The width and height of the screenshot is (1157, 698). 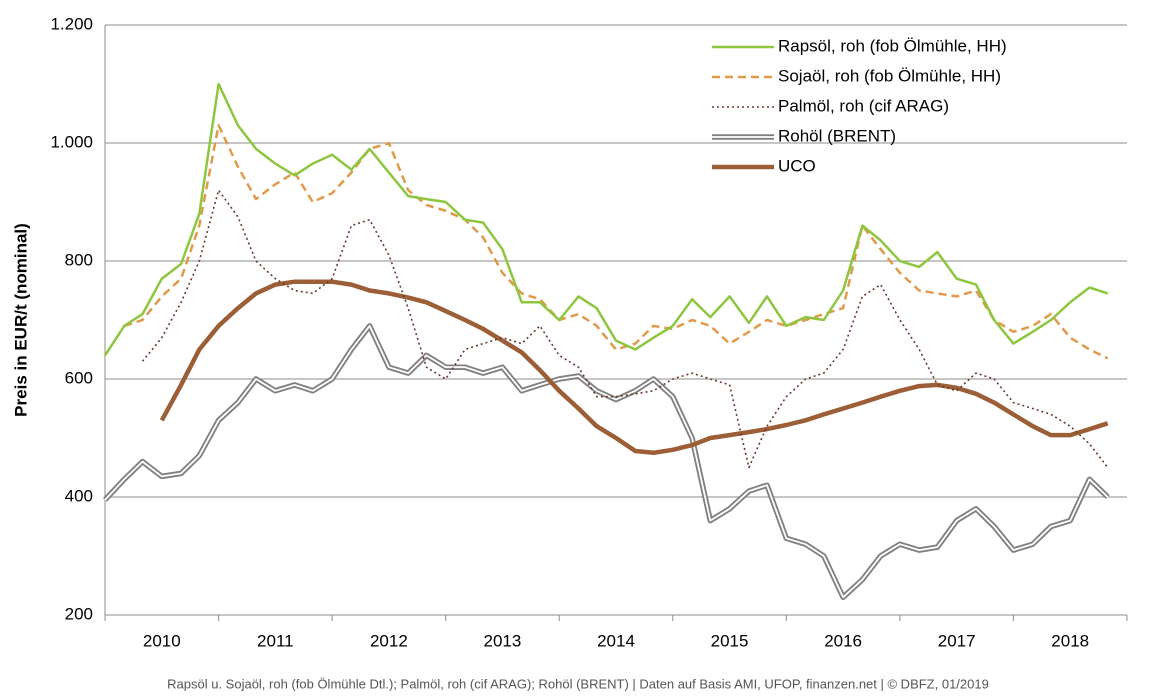 What do you see at coordinates (837, 135) in the screenshot?
I see `legend-label: Rohöl (BRENT)` at bounding box center [837, 135].